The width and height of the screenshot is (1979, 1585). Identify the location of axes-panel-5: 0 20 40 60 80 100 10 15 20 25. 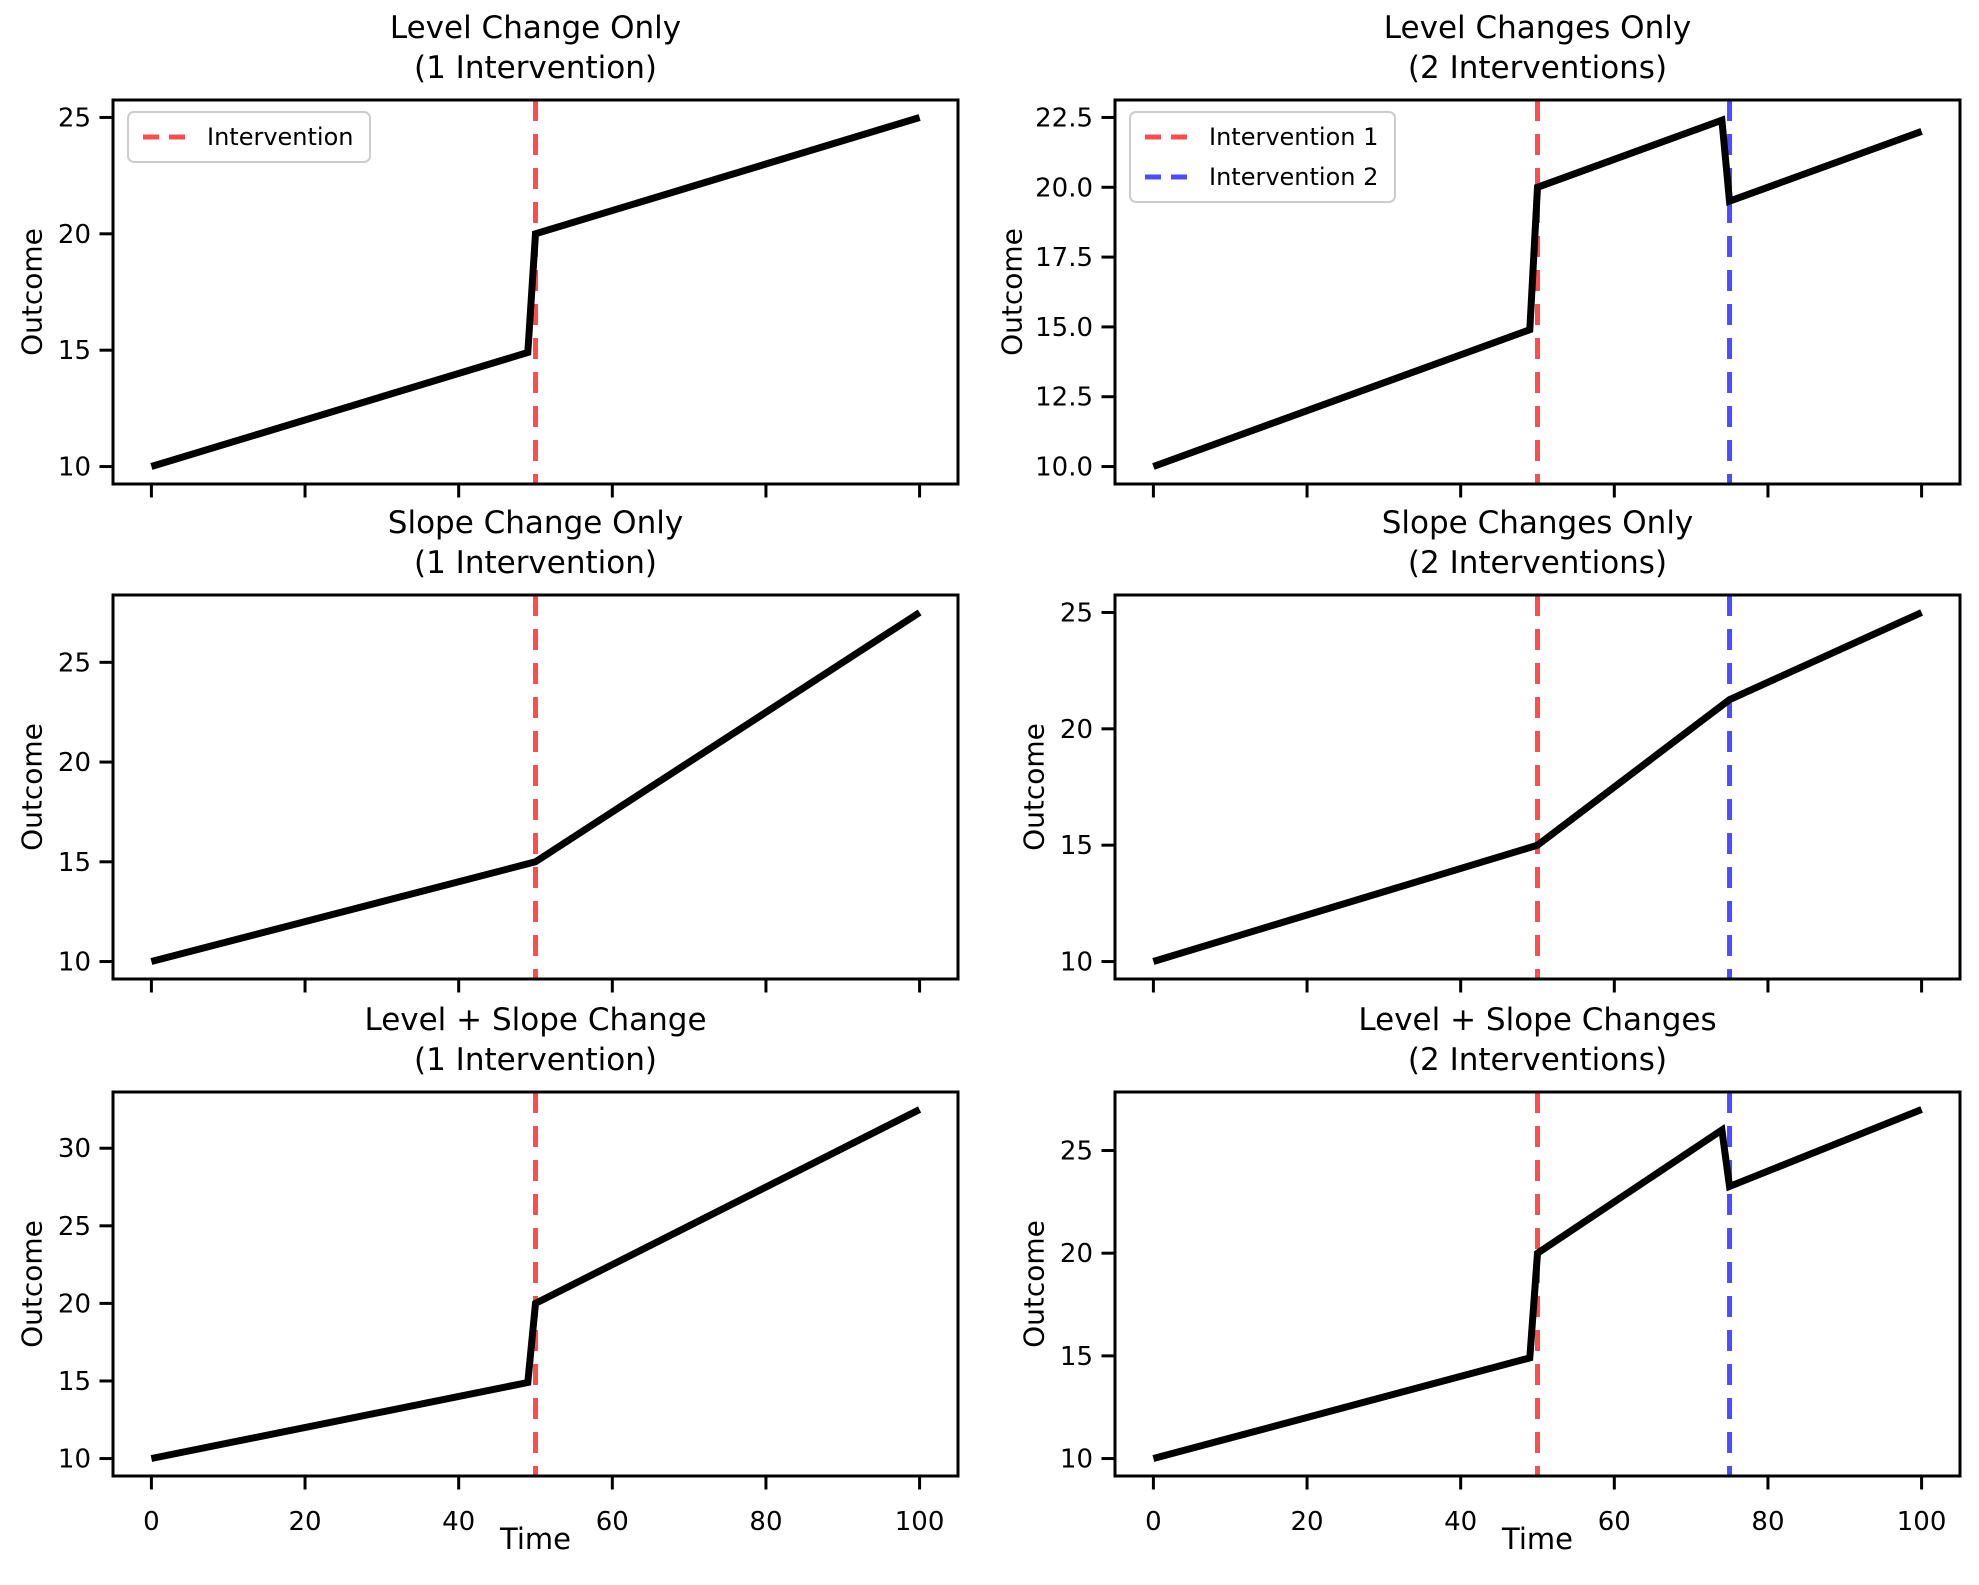
(1511, 1313).